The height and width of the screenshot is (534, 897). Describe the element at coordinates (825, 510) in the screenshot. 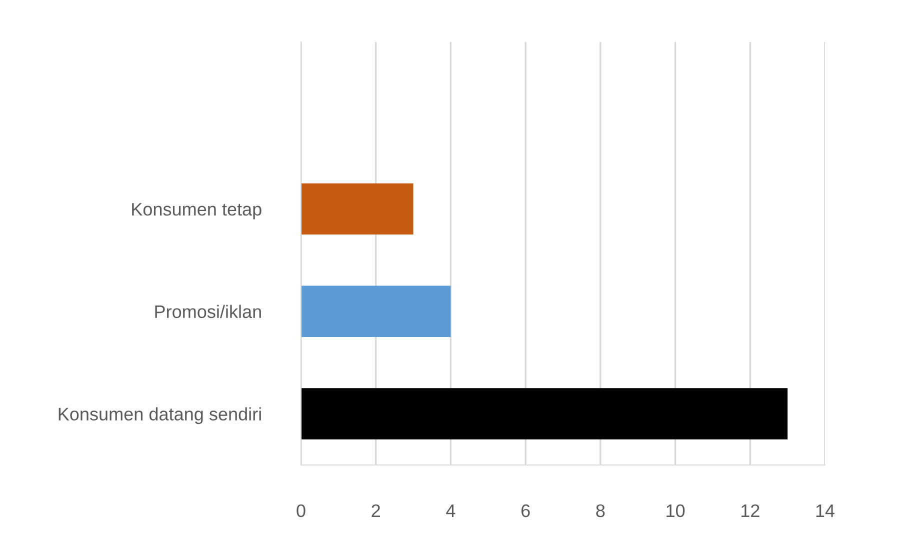

I see `x-tick-label: 14` at that location.